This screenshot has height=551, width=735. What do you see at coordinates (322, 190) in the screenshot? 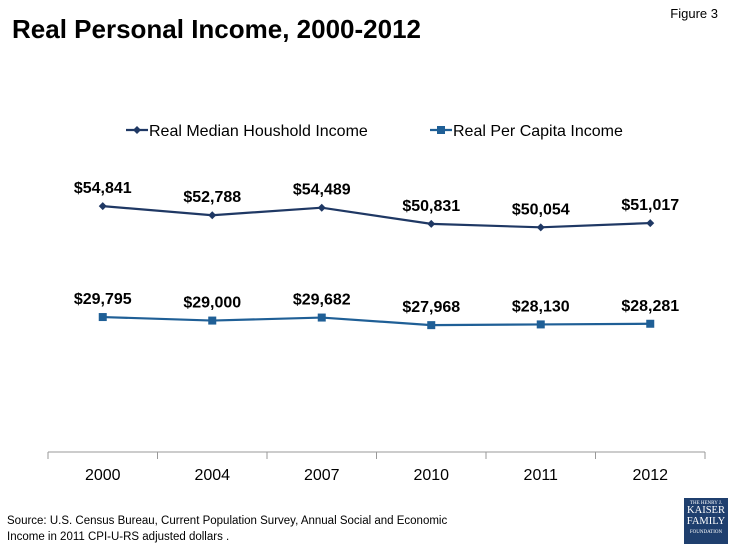
I see `data-label: $54,489` at bounding box center [322, 190].